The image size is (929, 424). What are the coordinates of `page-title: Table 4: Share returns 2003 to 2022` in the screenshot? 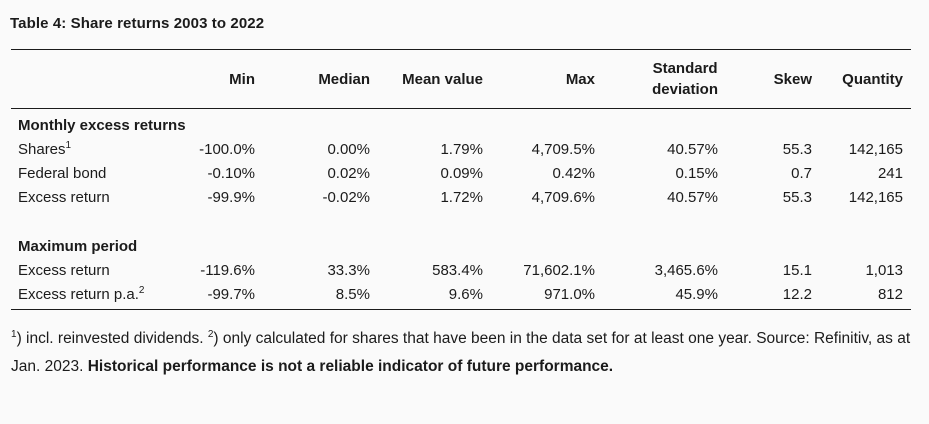 It's located at (137, 23).